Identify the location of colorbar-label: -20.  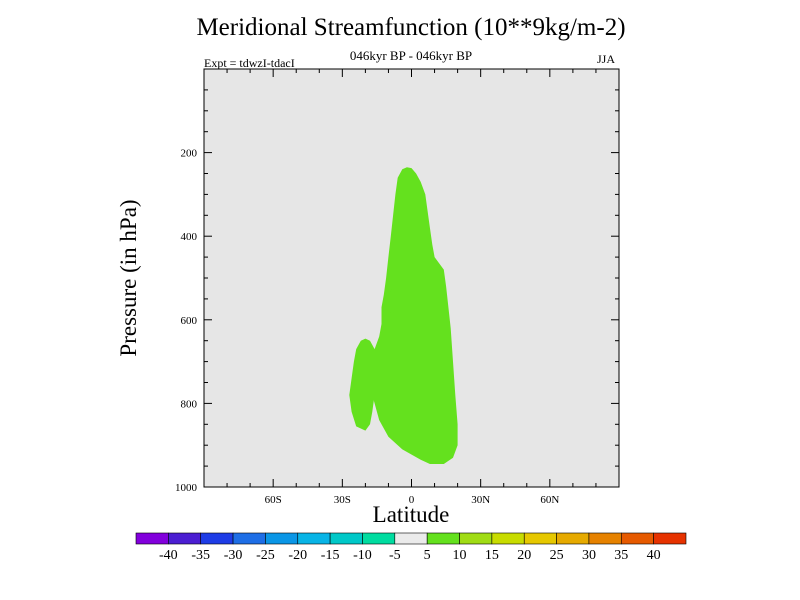
(297, 555).